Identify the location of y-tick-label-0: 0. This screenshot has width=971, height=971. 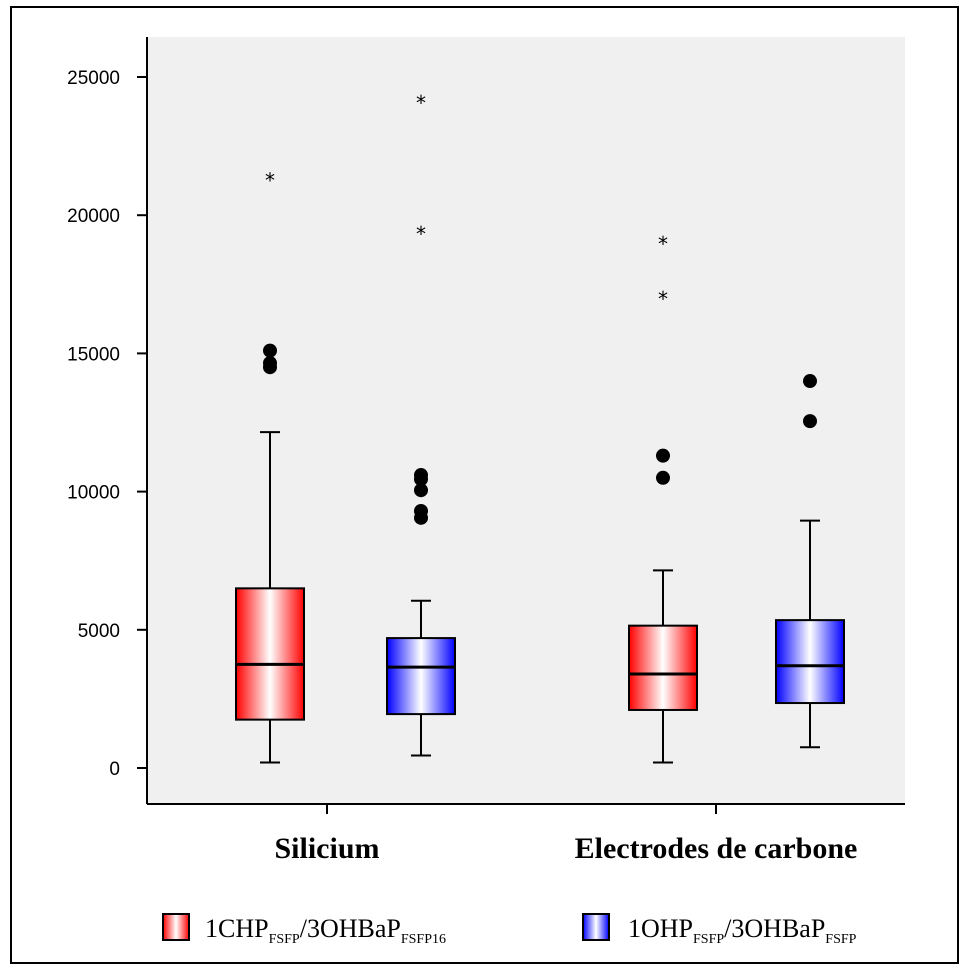
(114, 769).